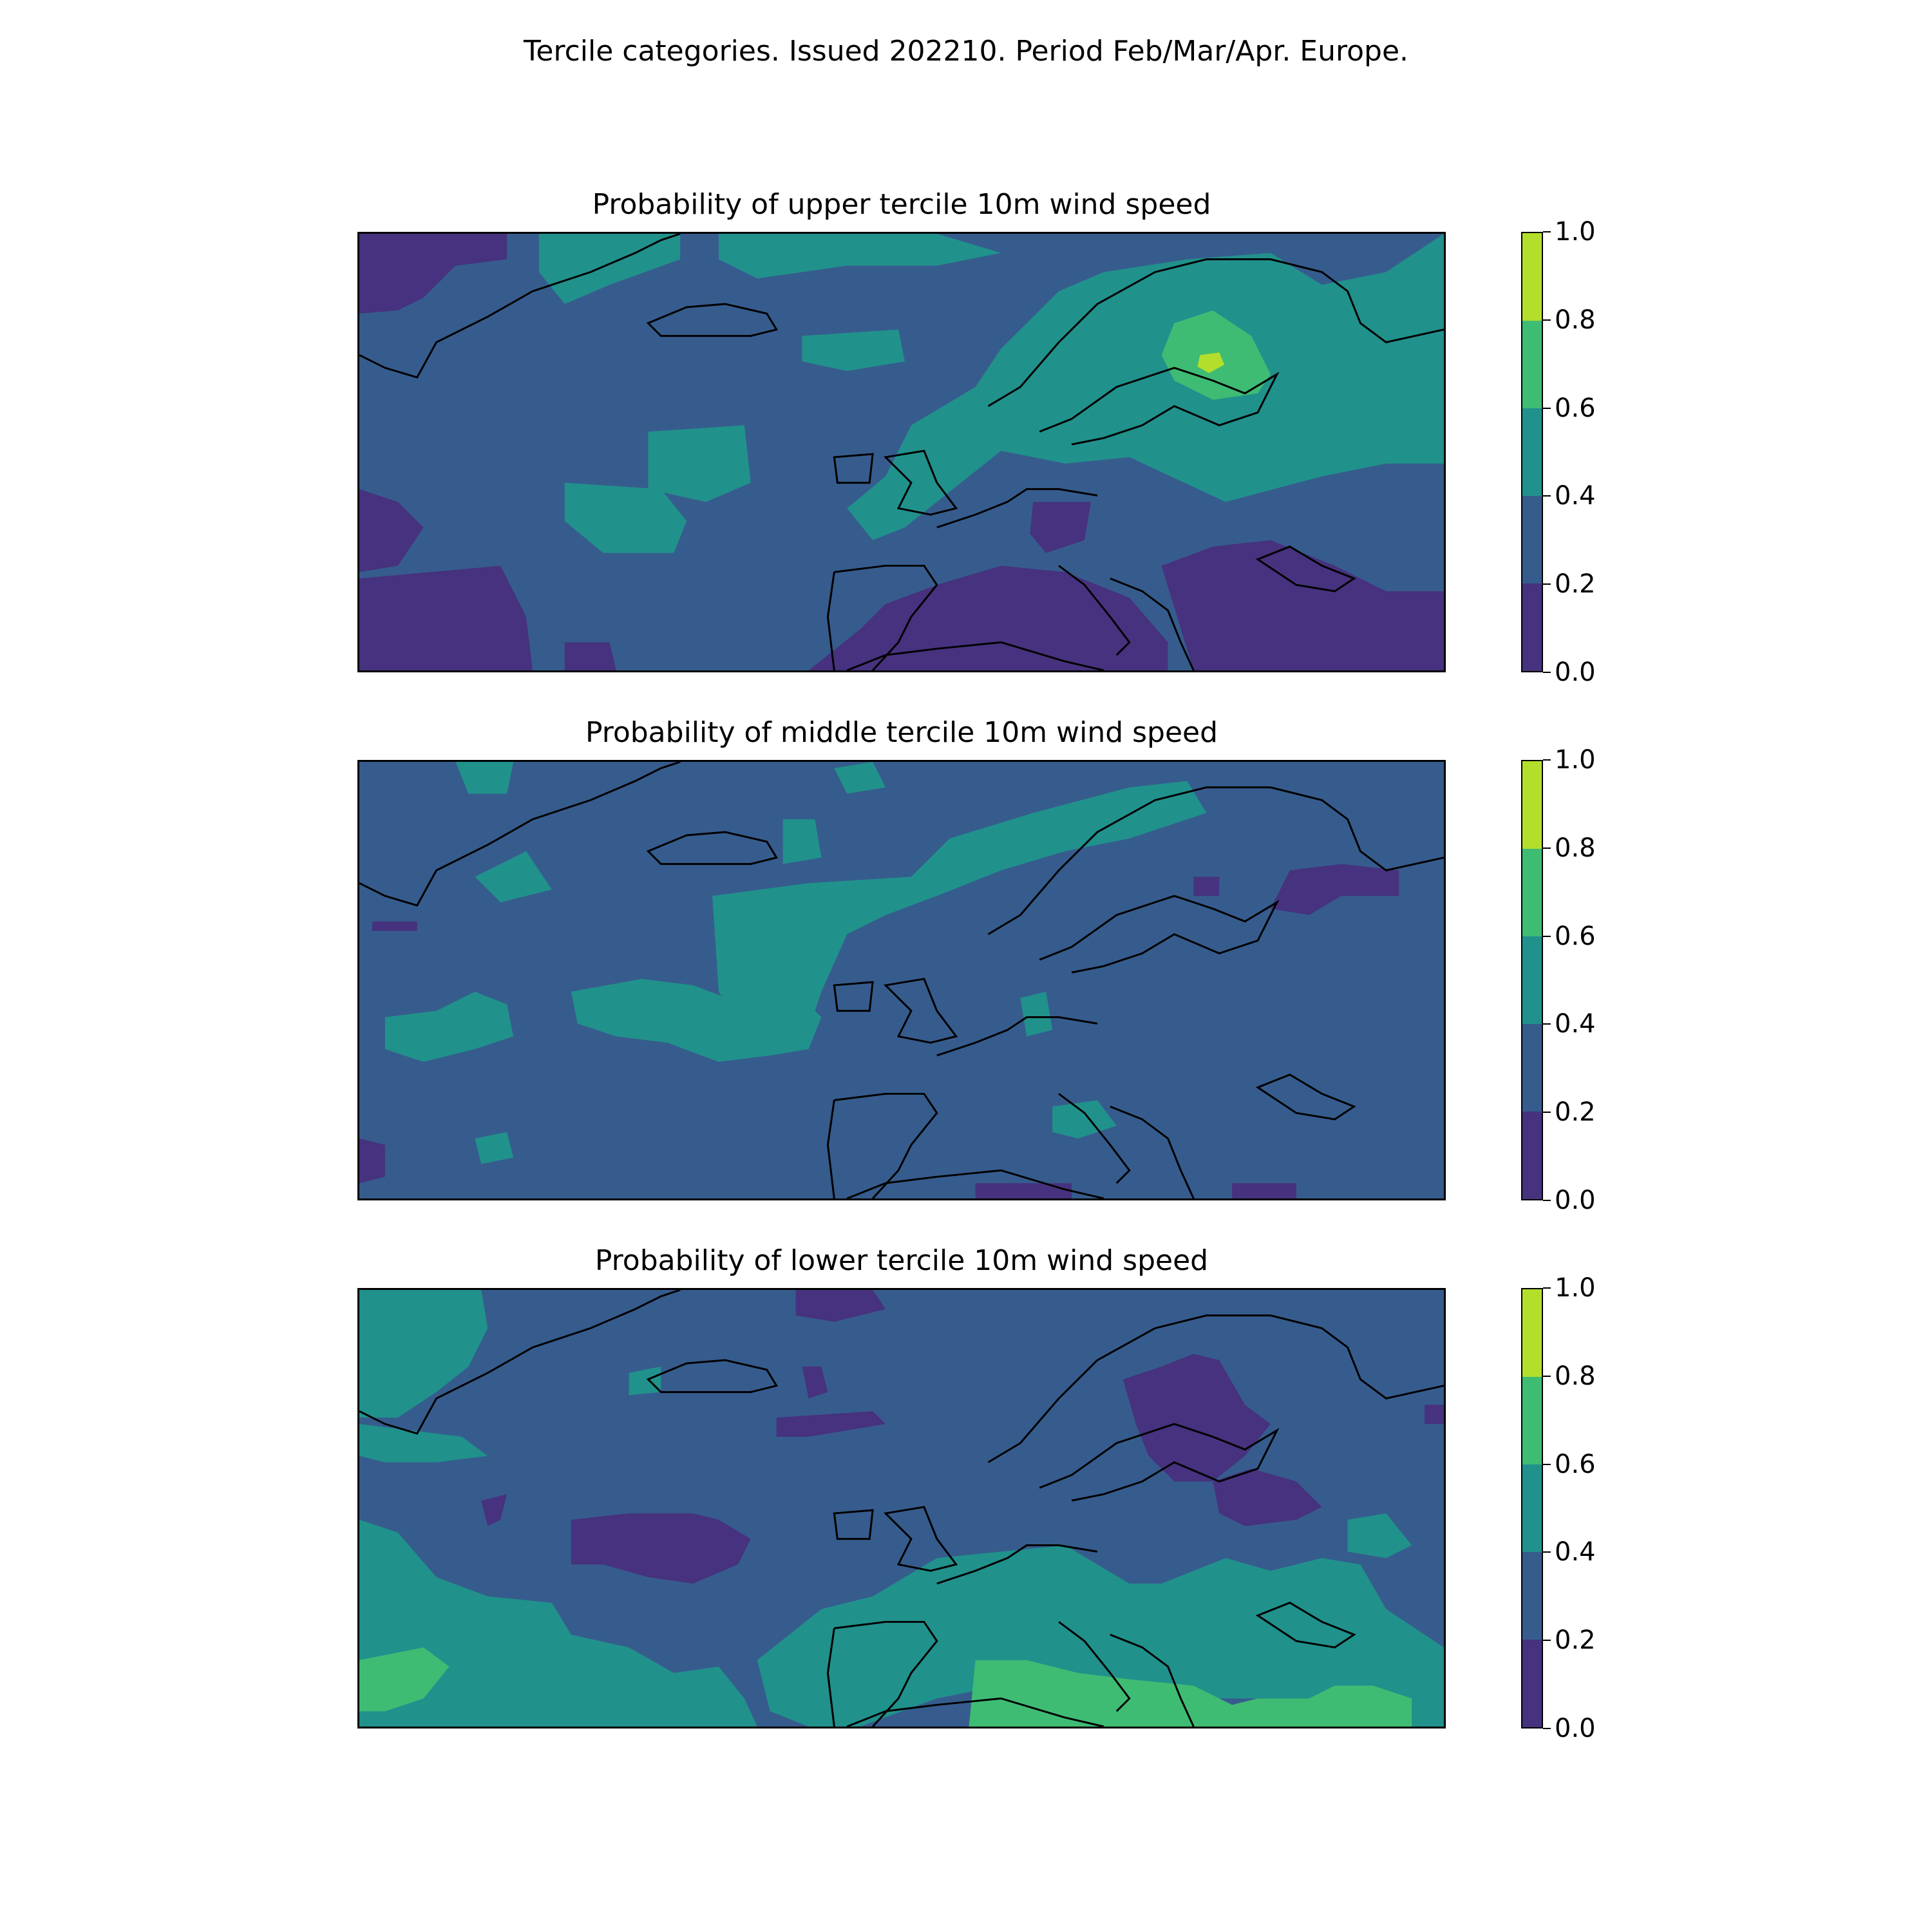  I want to click on region-central-patch, so click(1036, 1014).